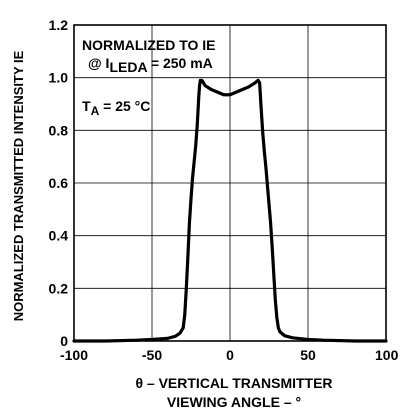 This screenshot has width=401, height=419. Describe the element at coordinates (59, 288) in the screenshot. I see `y-tick-label: 0.2` at that location.